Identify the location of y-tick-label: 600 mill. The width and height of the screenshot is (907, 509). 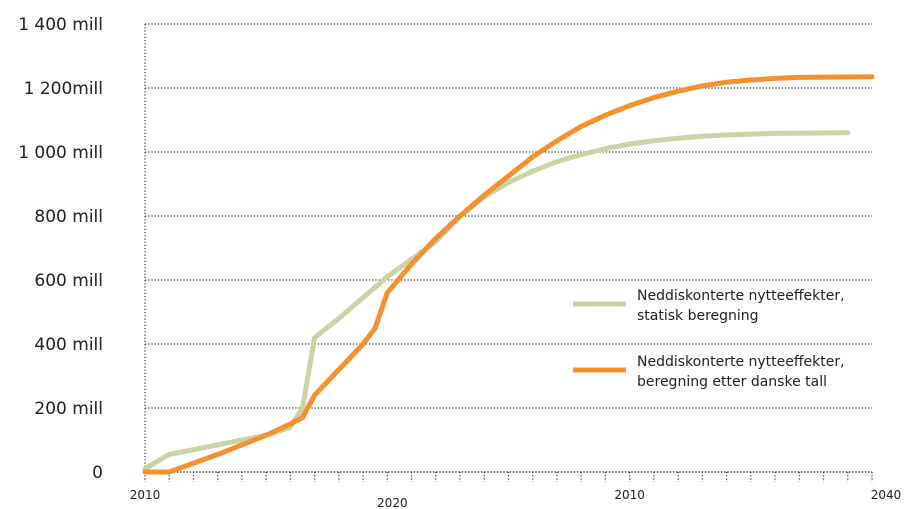
(68, 281).